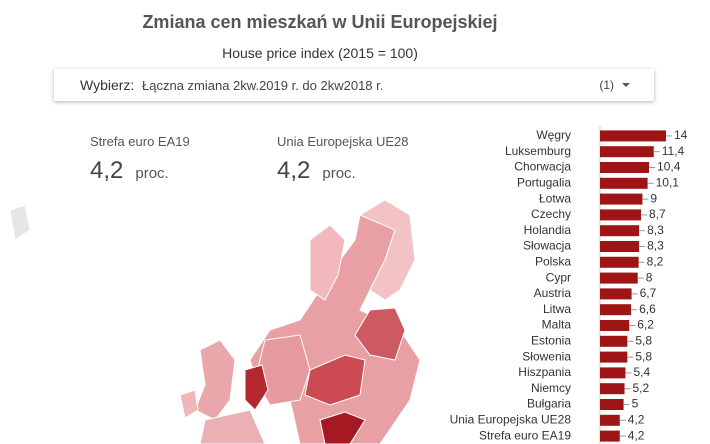  Describe the element at coordinates (525, 435) in the screenshot. I see `category-label: Strefa euro EA19` at that location.